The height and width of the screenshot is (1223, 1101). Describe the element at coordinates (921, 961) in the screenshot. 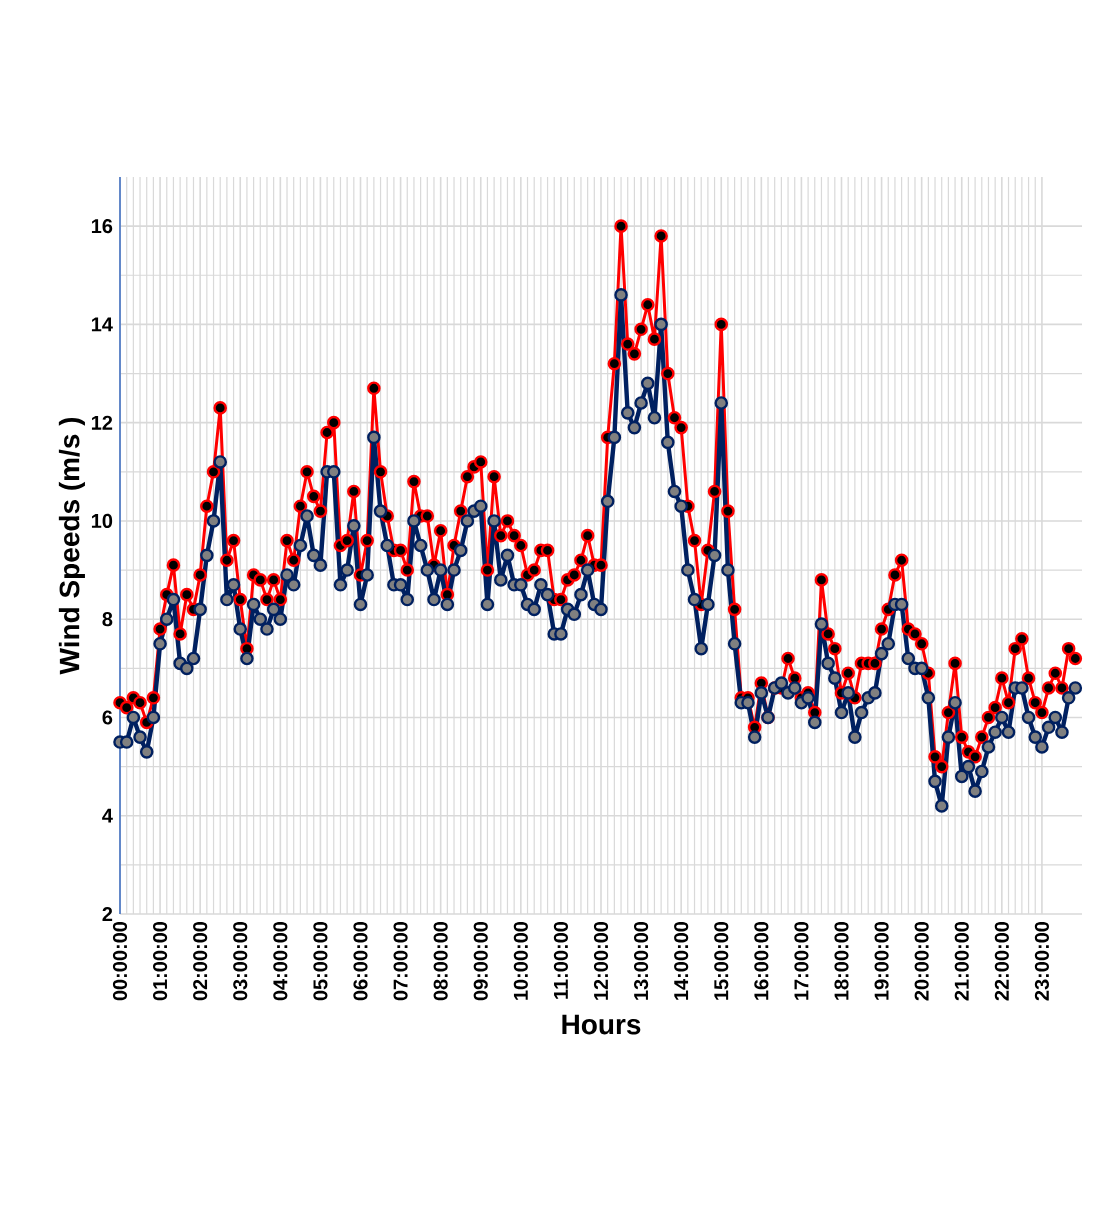

I see `x-tick-label: 20:00:00` at that location.